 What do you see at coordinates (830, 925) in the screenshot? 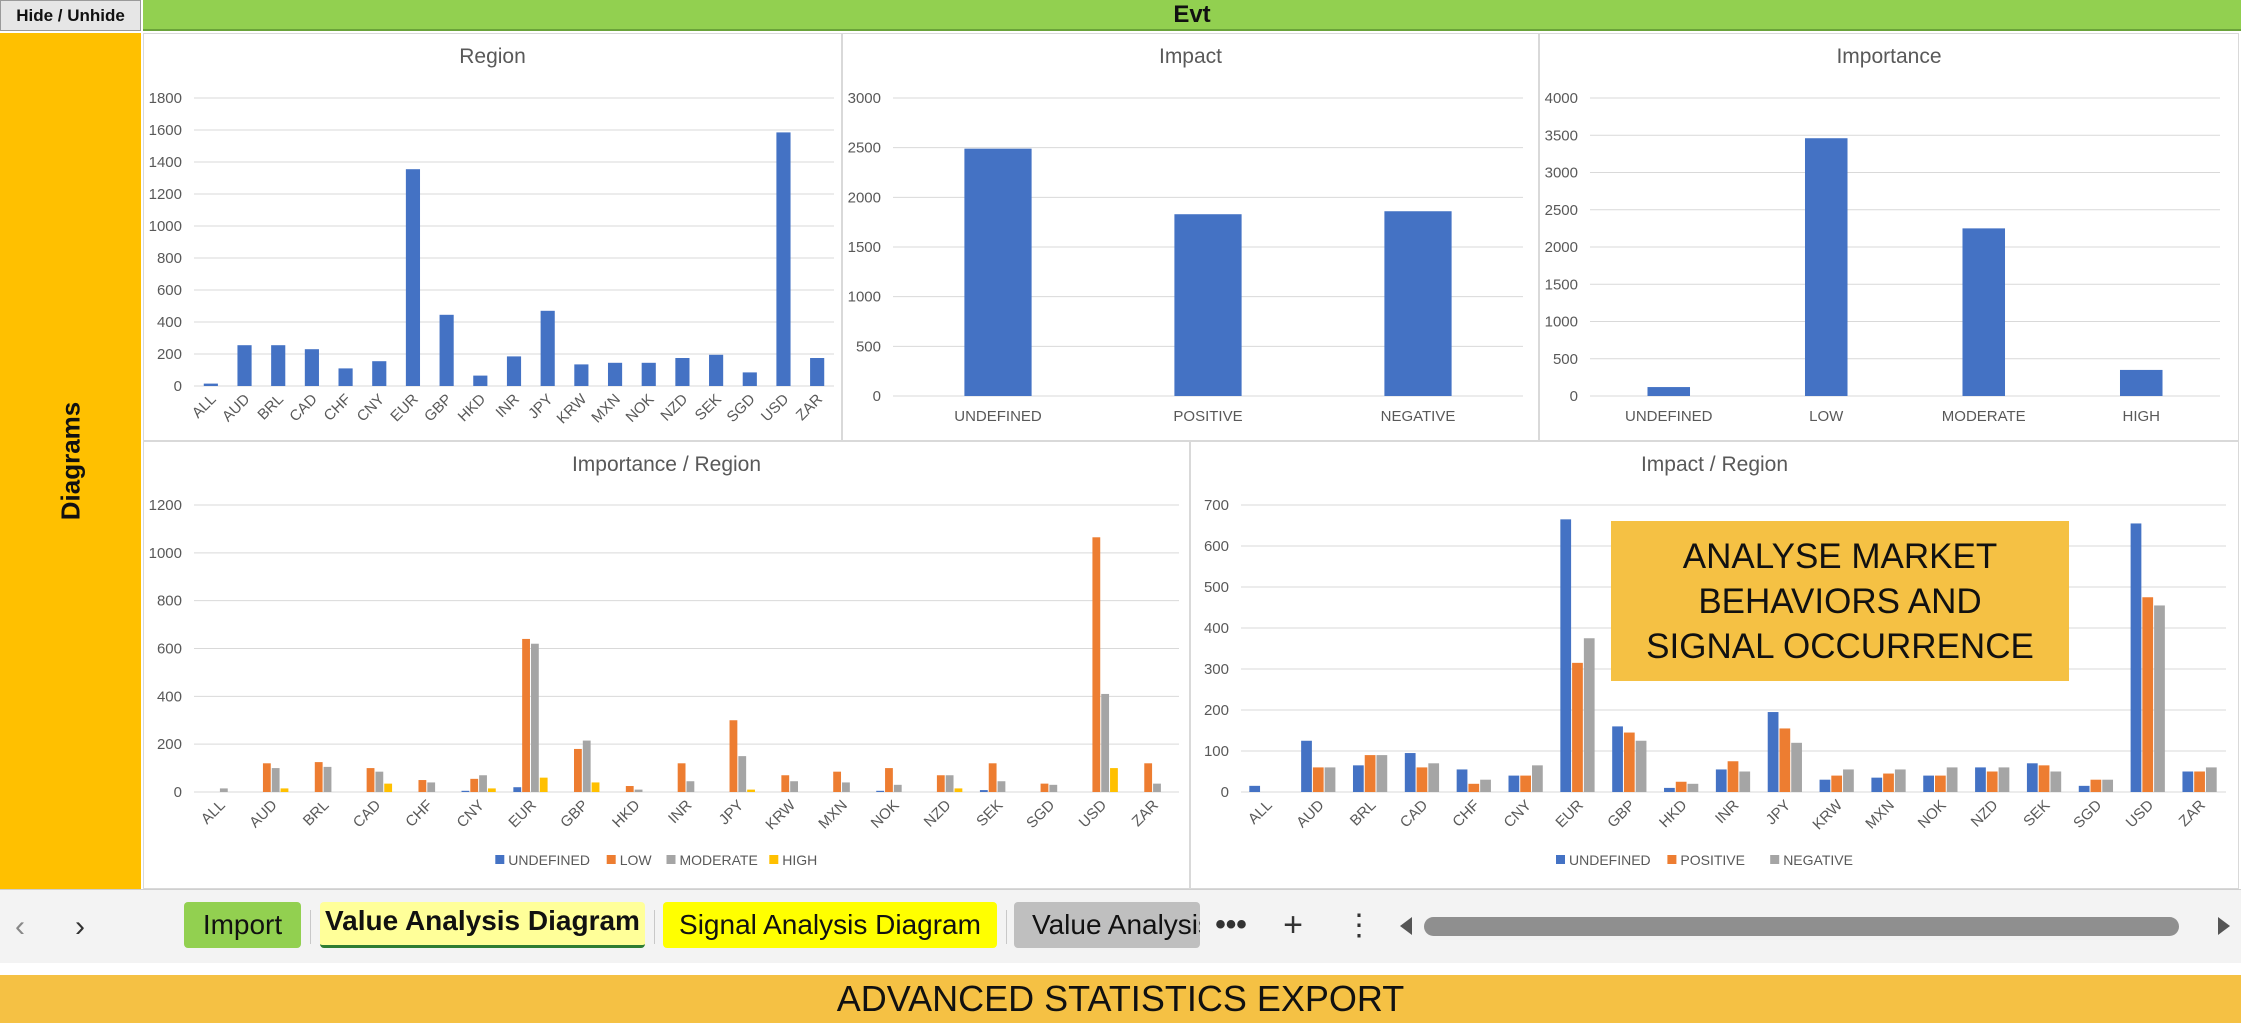
I see `tab-signal-analysis-diagram: Signal Analysis Diagram` at bounding box center [830, 925].